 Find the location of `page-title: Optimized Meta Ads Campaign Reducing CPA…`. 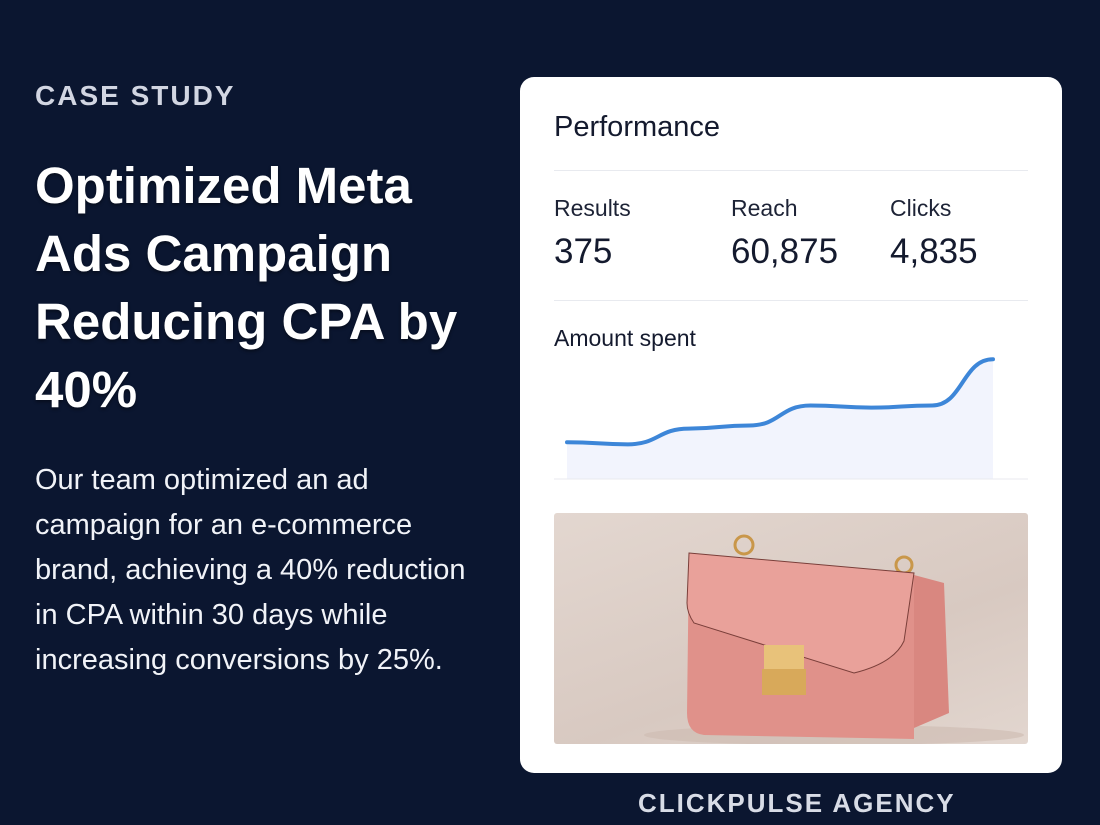

page-title: Optimized Meta Ads Campaign Reducing CPA… is located at coordinates (246, 287).